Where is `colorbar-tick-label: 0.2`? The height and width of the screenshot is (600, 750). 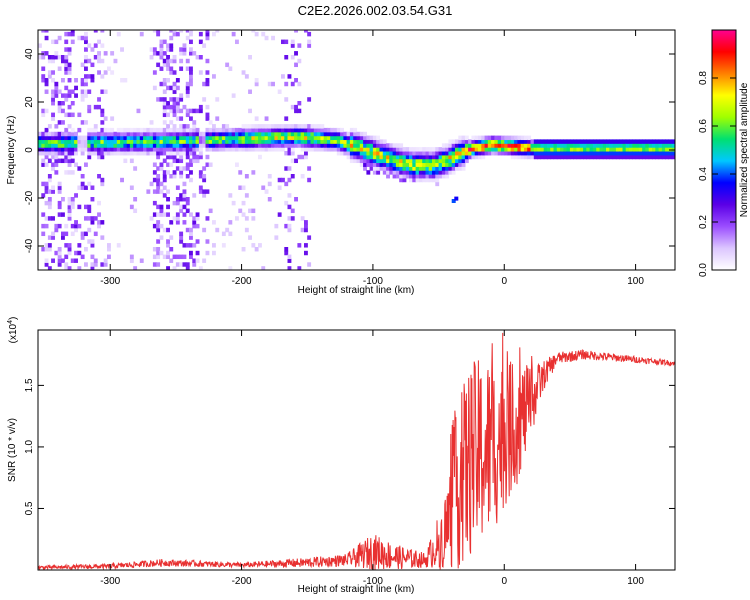
colorbar-tick-label: 0.2 is located at coordinates (703, 222).